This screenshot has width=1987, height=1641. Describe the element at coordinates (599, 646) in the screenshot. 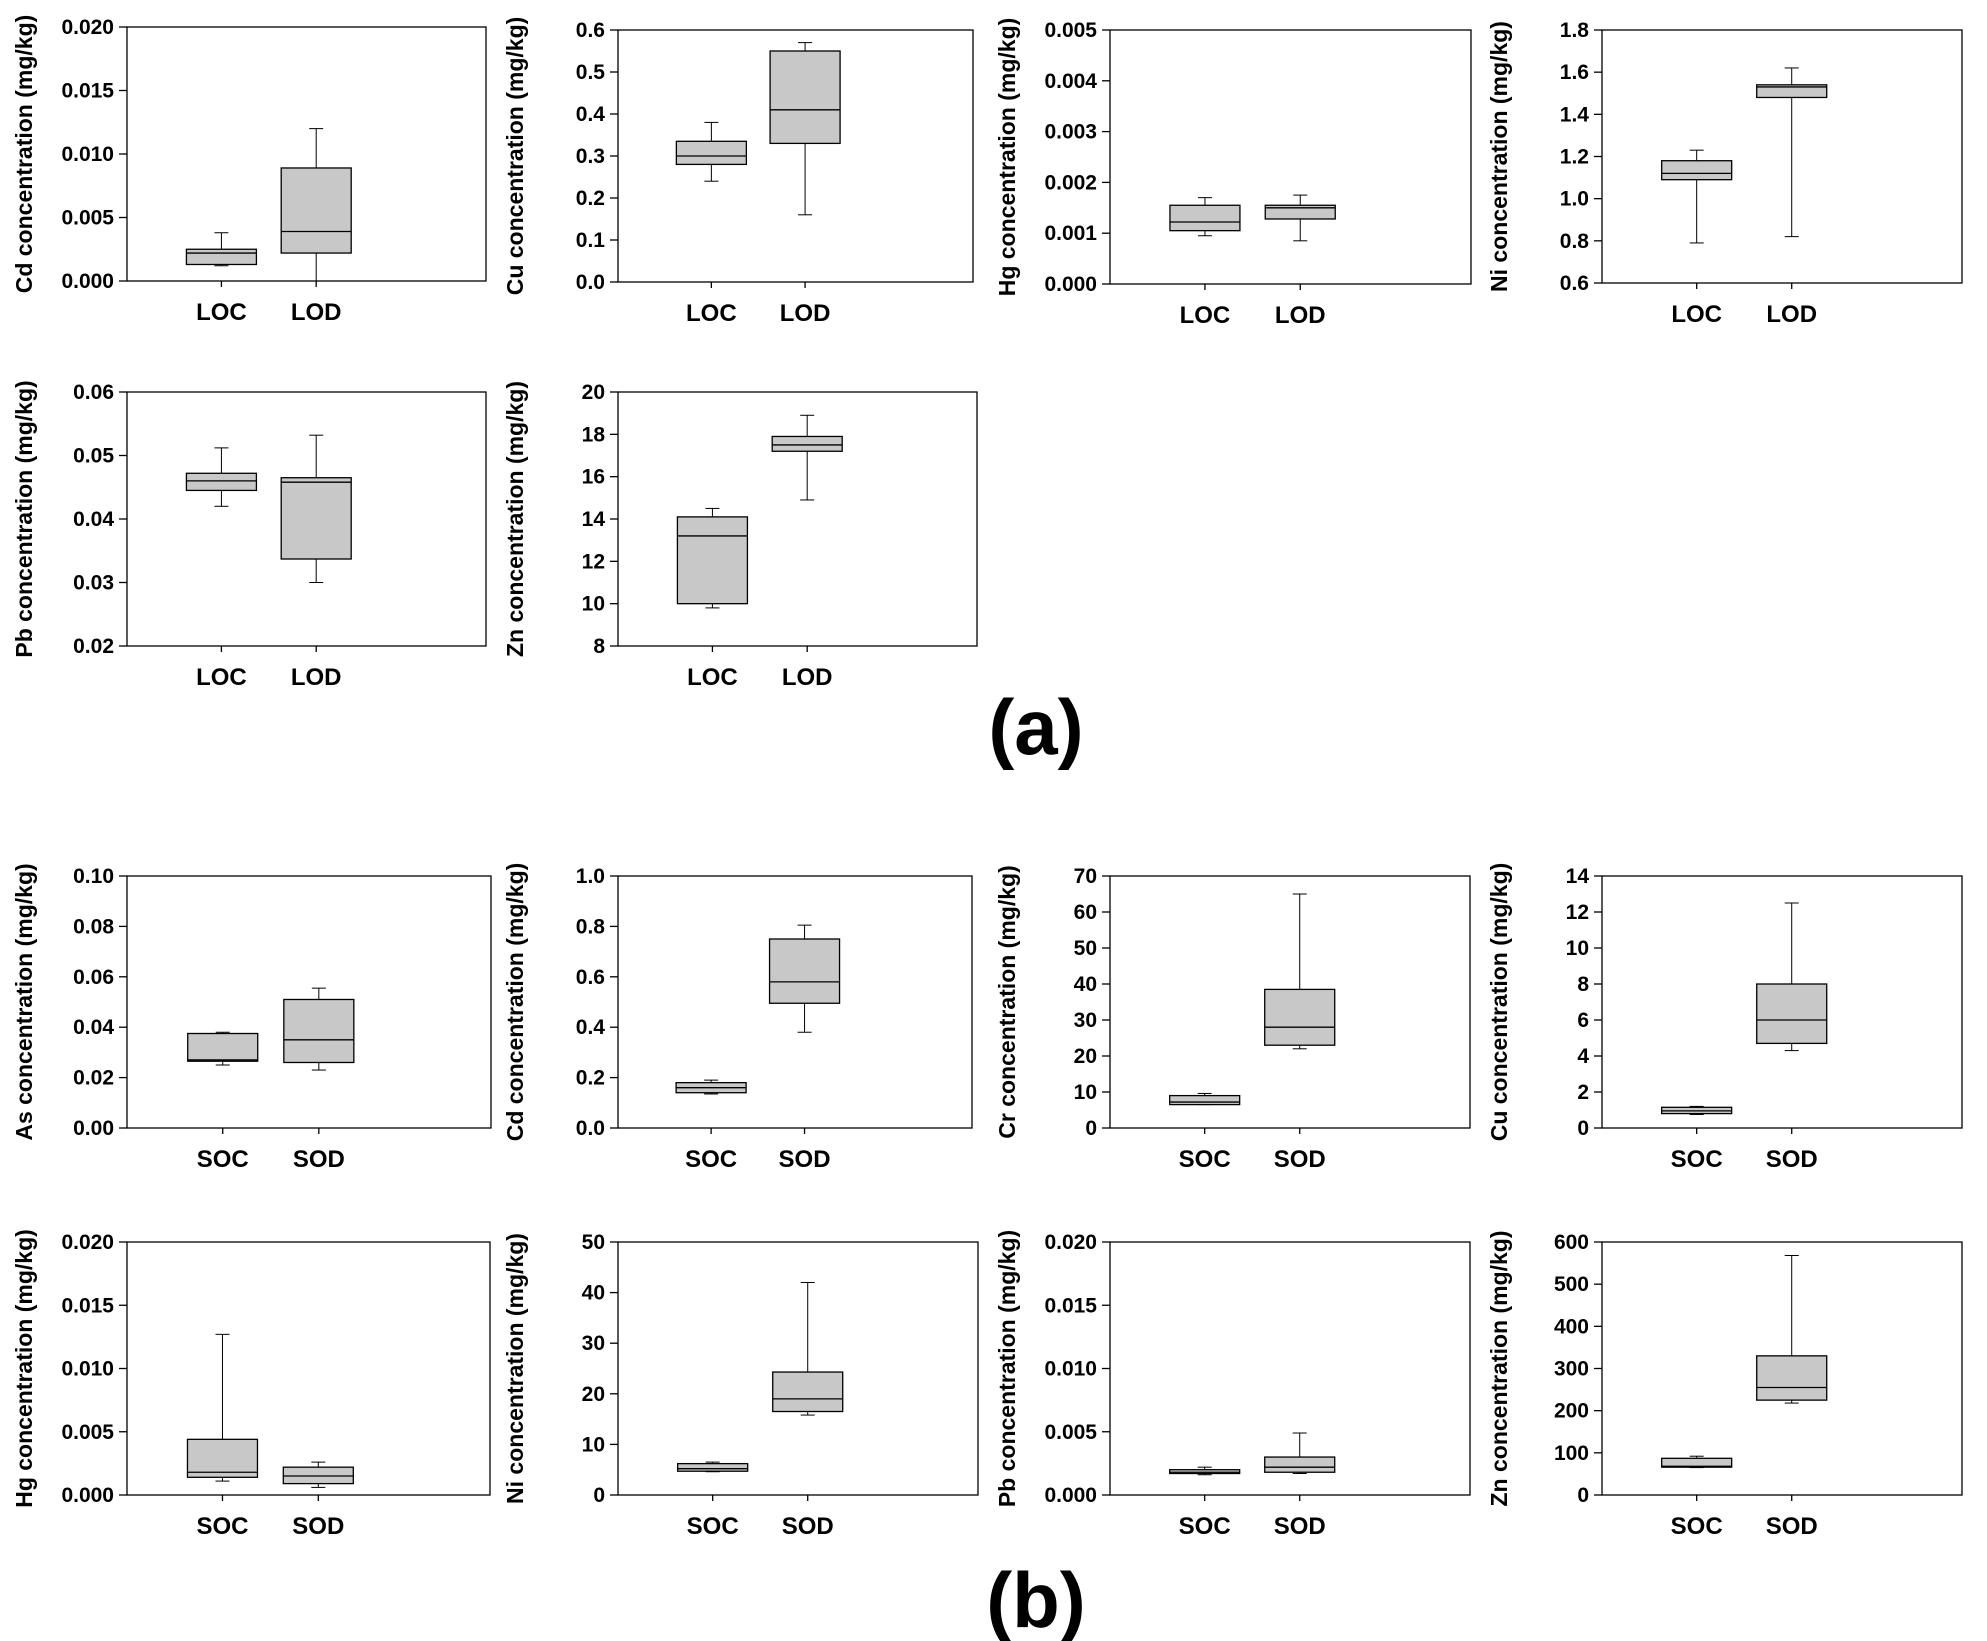

I see `y-tick-label: 8` at that location.